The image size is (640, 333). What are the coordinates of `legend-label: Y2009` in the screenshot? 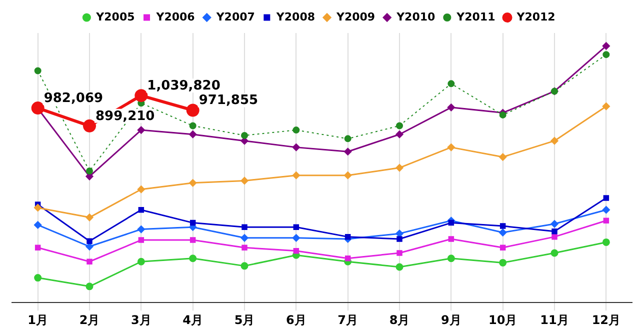 It's located at (356, 17).